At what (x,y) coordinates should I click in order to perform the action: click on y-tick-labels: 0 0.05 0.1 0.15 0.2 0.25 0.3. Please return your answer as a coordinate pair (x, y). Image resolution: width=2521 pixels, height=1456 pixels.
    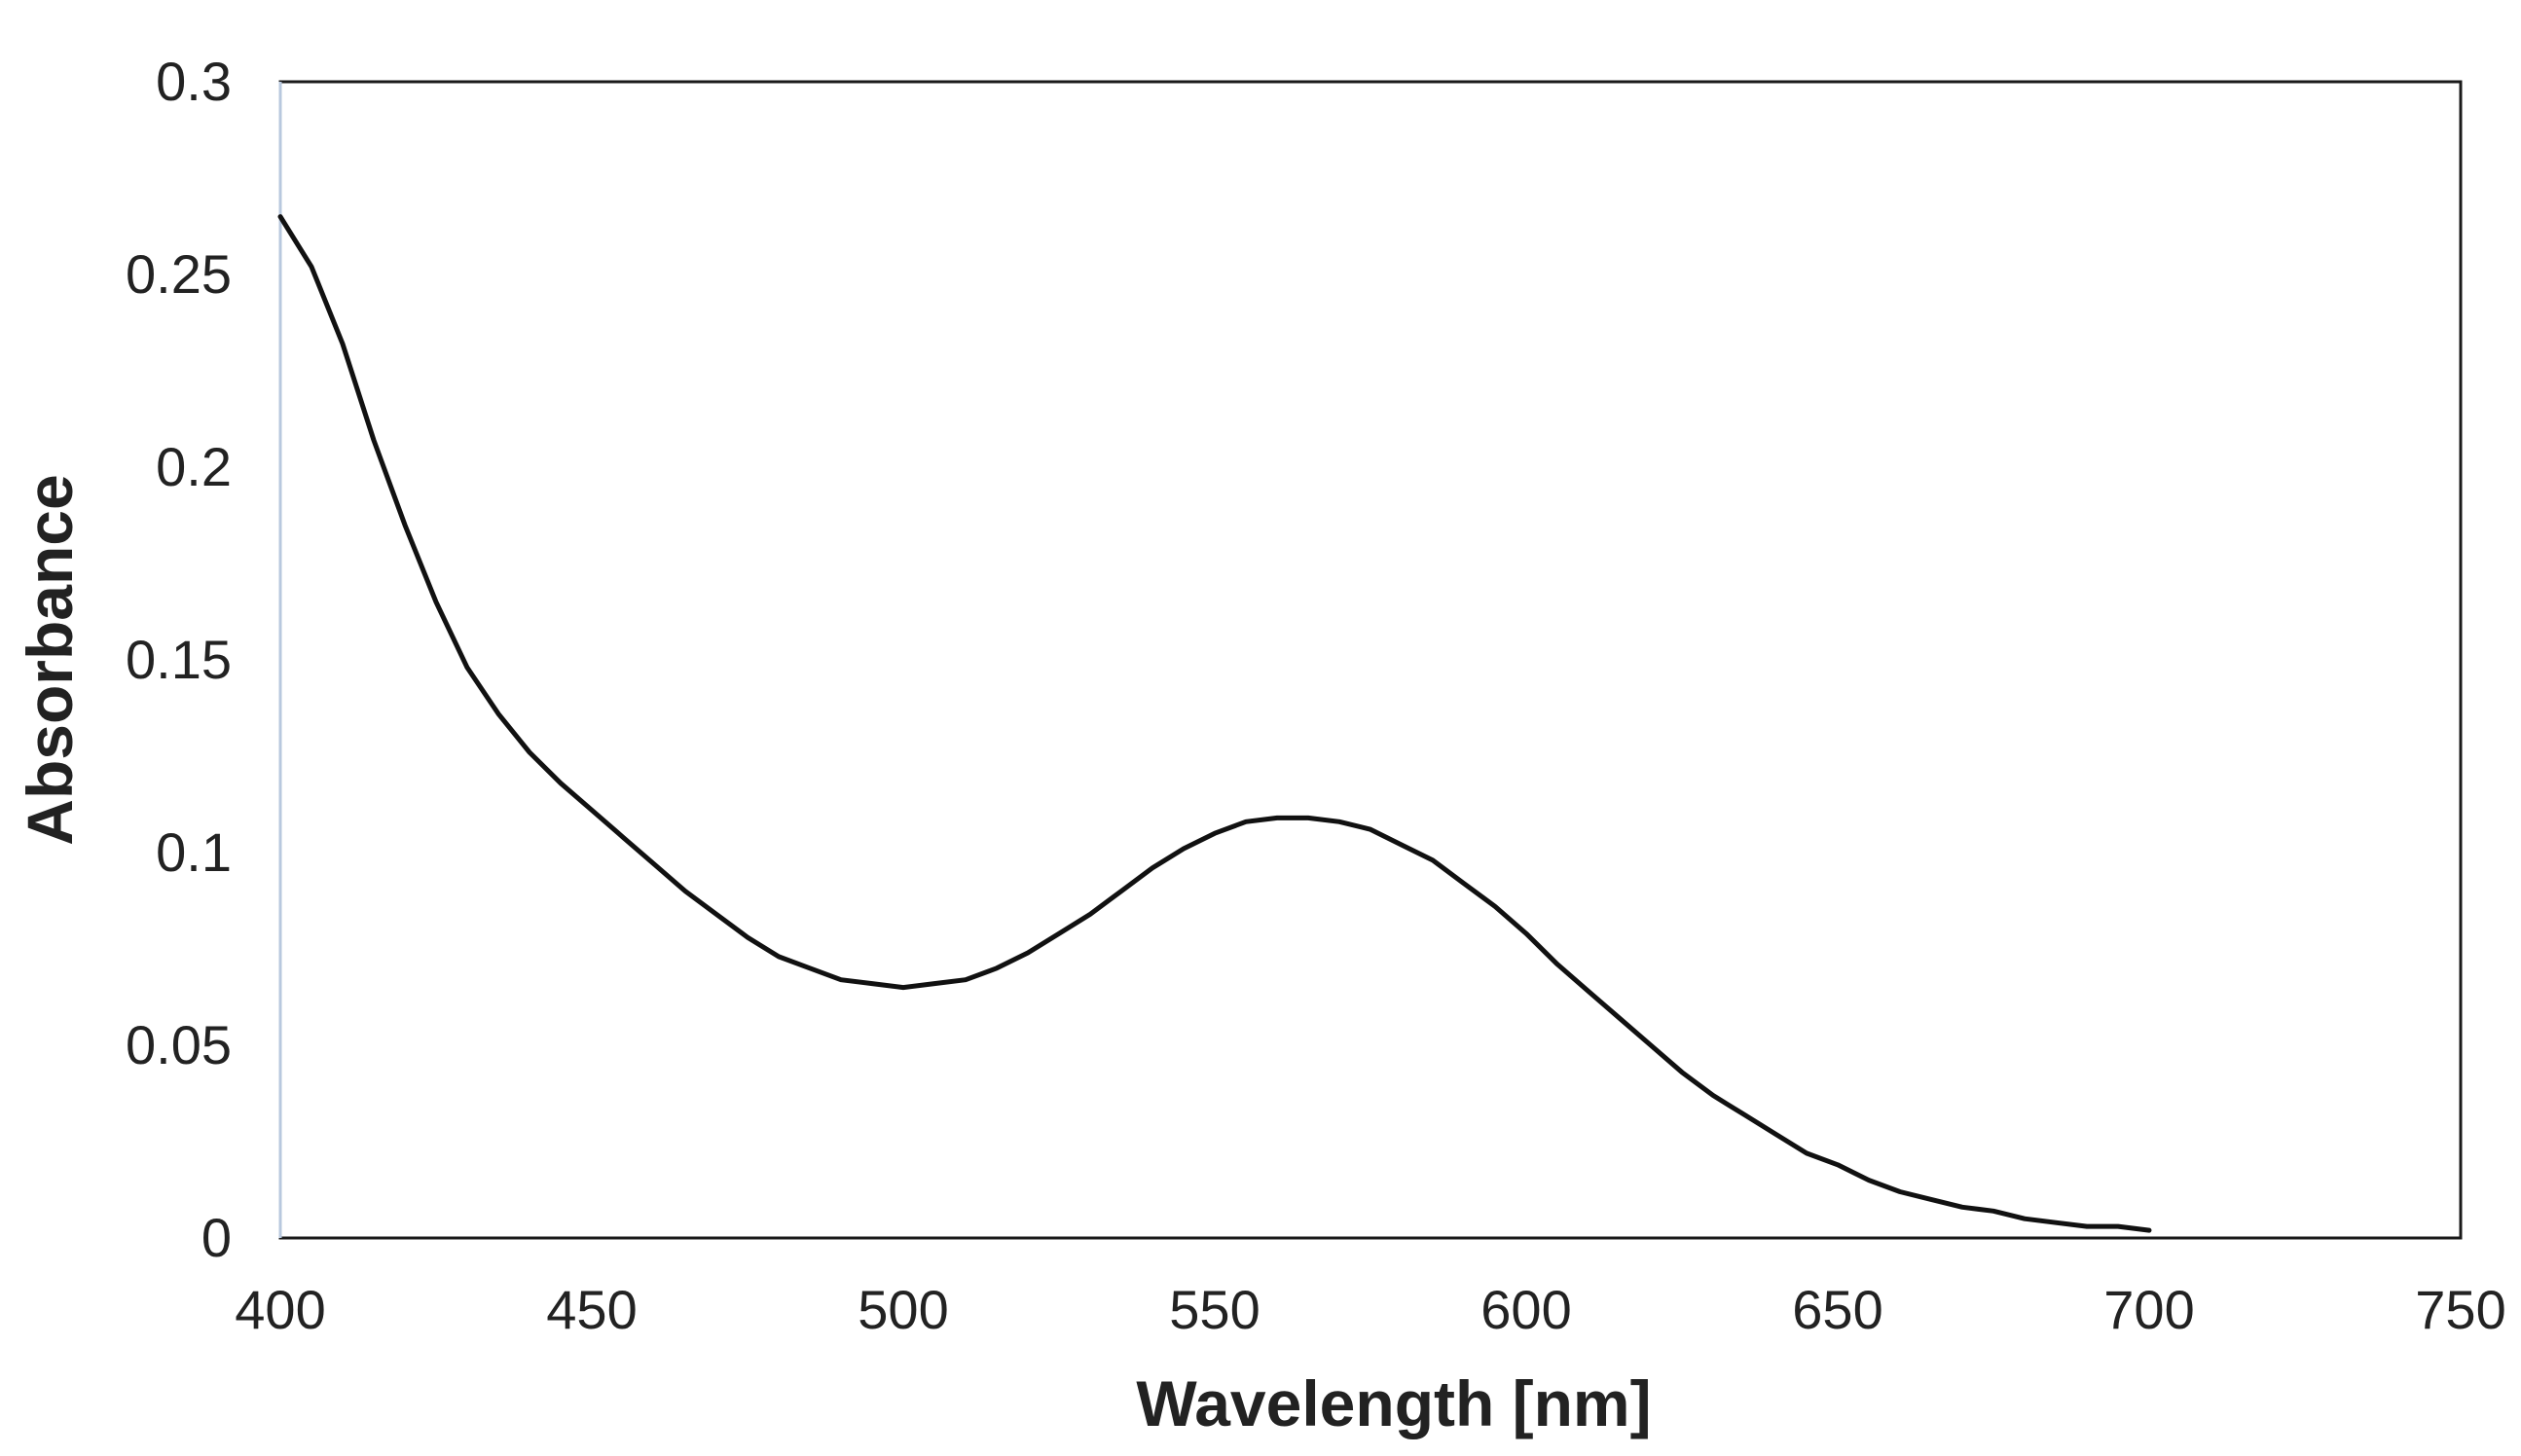
    Looking at the image, I should click on (179, 659).